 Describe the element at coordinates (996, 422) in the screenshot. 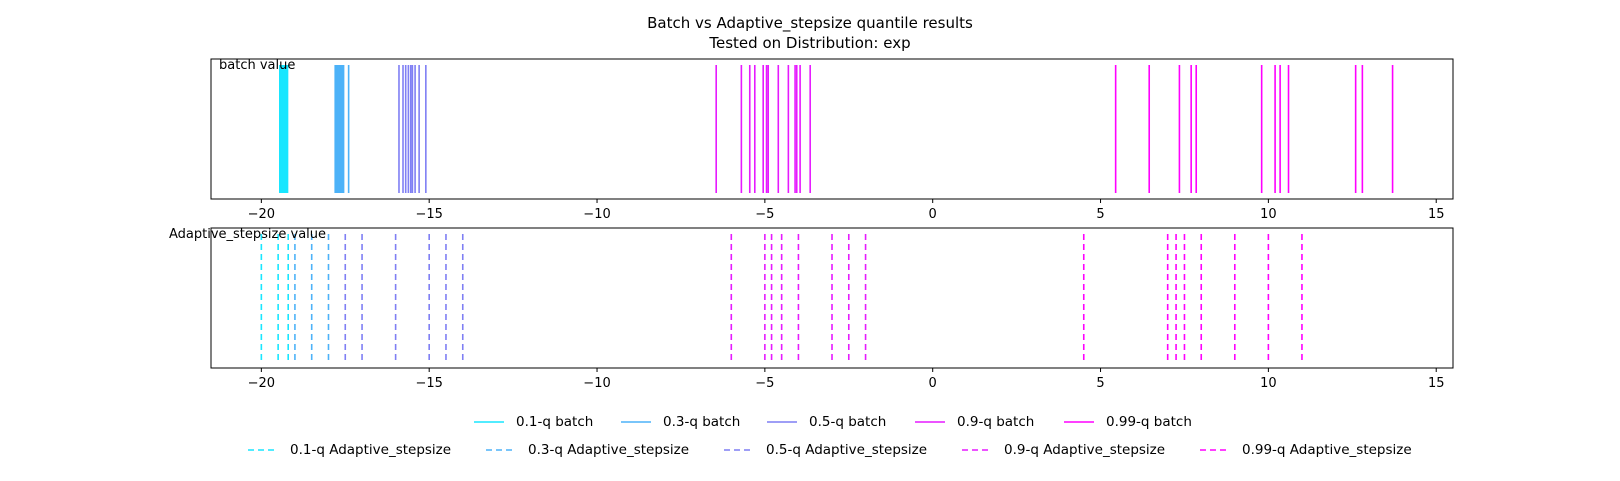

I see `legend-label: 0.9-q batch` at that location.